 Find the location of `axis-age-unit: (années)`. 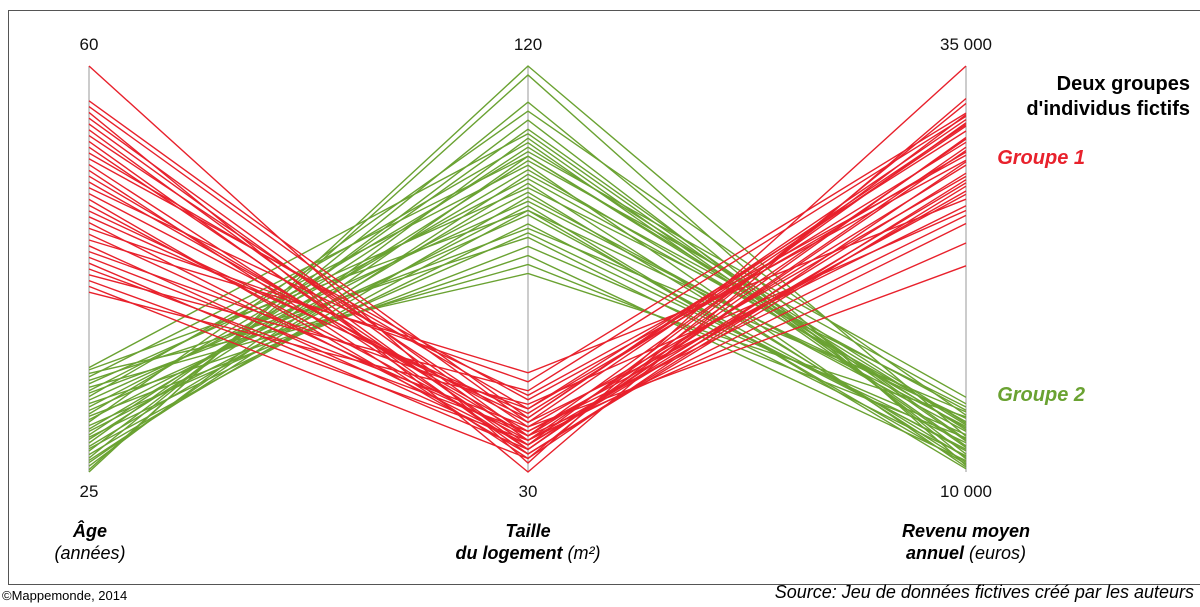

axis-age-unit: (années) is located at coordinates (90, 553).